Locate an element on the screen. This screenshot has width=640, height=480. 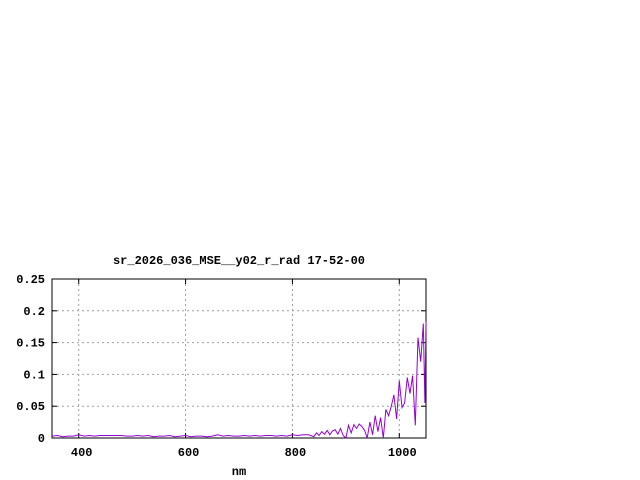
y-tick-label: 0.2 is located at coordinates (34, 312).